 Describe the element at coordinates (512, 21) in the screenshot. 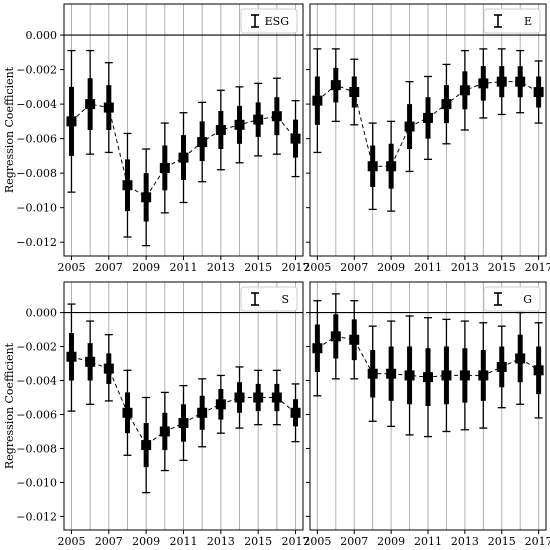

I see `legend: E` at that location.